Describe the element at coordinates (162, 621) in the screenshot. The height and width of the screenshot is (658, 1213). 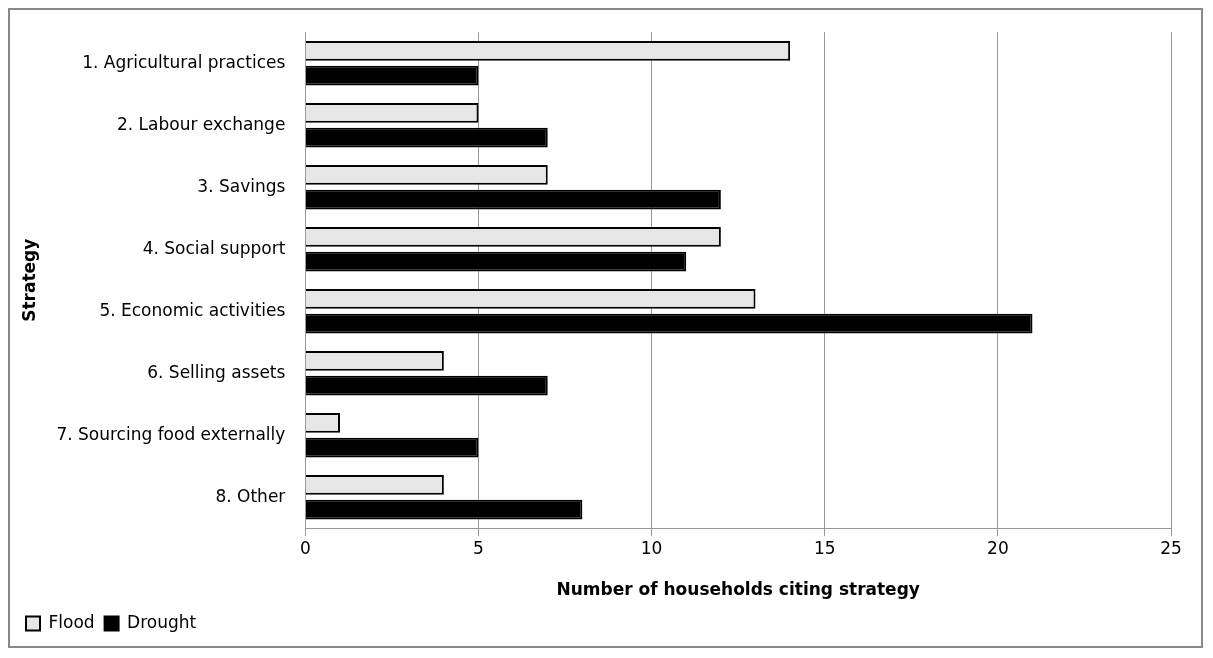
I see `legend-label: Drought` at that location.